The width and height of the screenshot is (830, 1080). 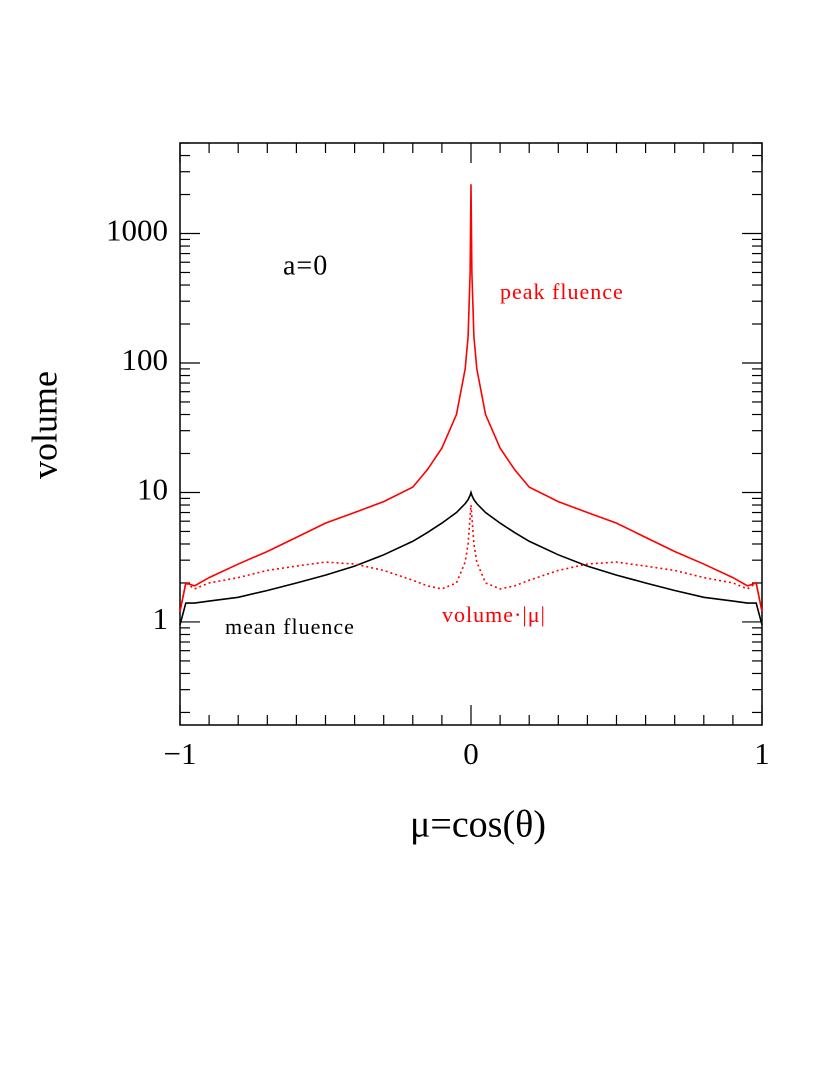 What do you see at coordinates (145, 359) in the screenshot?
I see `y-tick-label: 100` at bounding box center [145, 359].